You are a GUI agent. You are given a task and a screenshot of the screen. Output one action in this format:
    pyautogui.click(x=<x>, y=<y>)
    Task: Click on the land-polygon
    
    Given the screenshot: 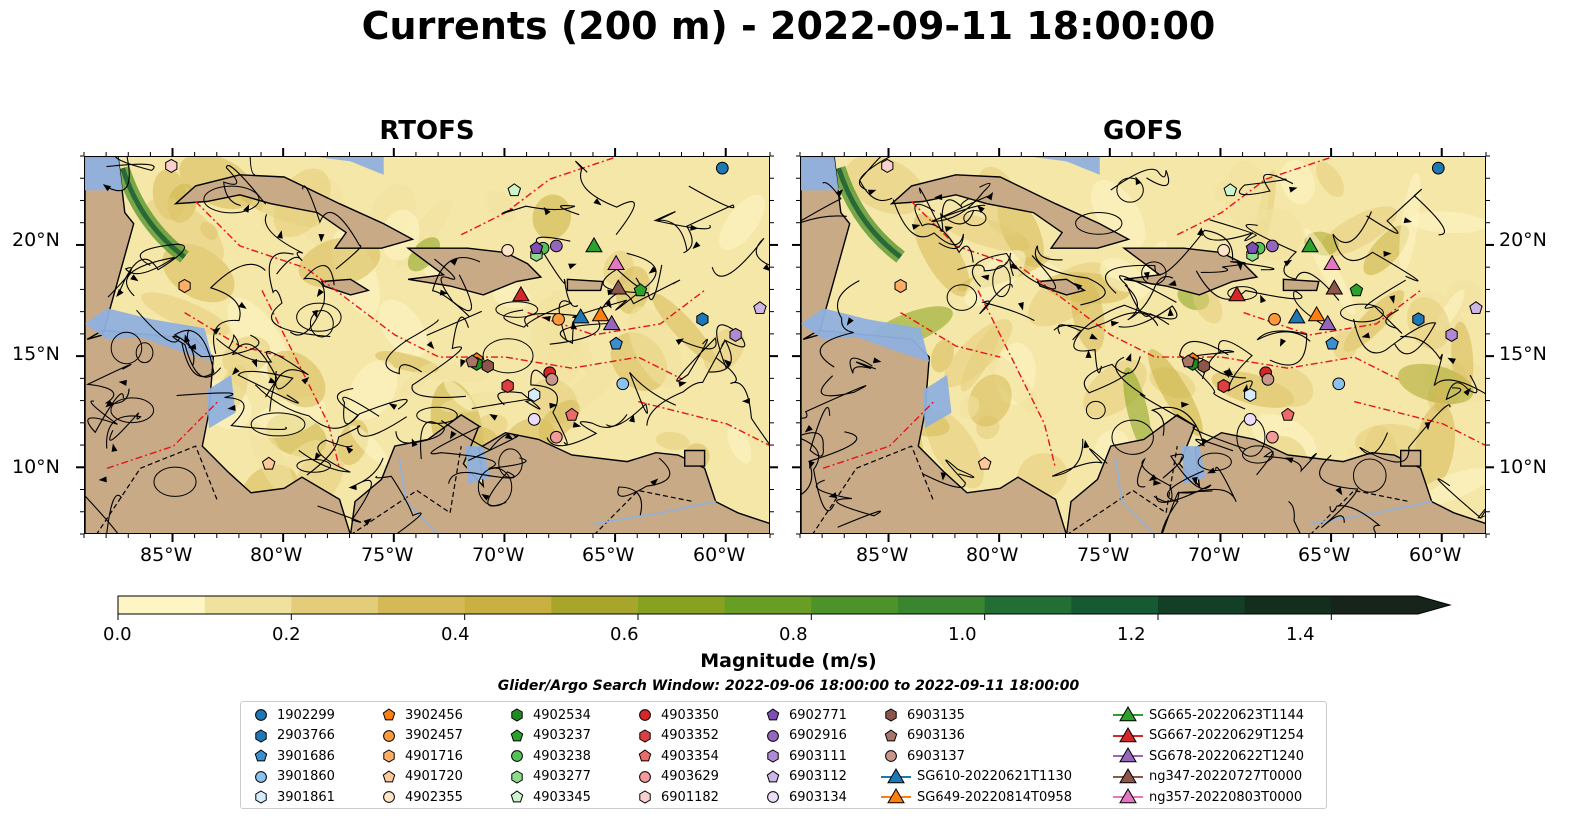 What is the action you would take?
    pyautogui.click(x=1275, y=473)
    